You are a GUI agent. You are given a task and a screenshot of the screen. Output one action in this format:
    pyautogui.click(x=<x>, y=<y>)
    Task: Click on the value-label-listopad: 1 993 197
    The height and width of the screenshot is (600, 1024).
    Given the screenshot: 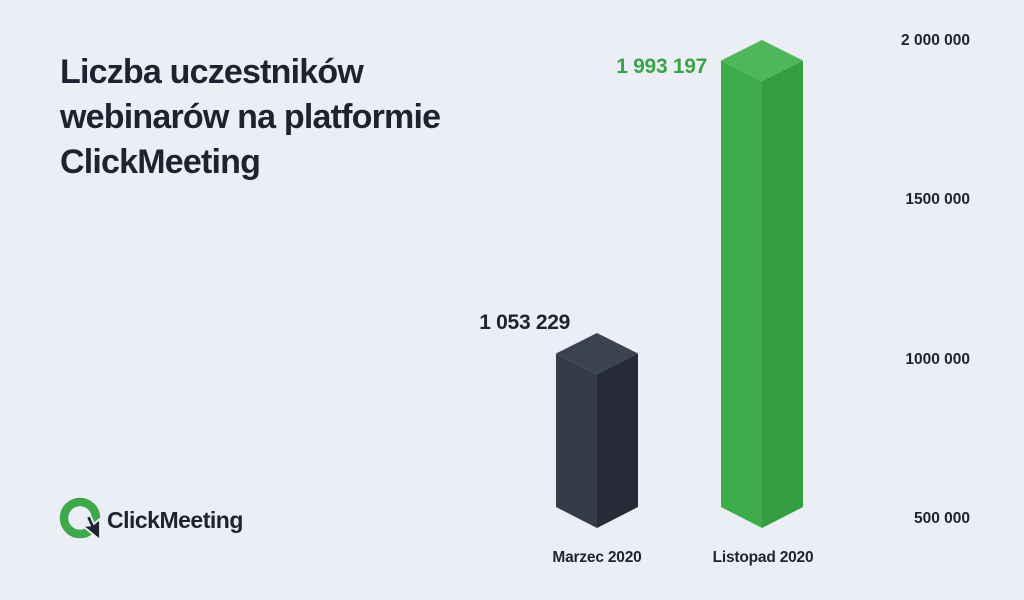 What is the action you would take?
    pyautogui.click(x=661, y=66)
    